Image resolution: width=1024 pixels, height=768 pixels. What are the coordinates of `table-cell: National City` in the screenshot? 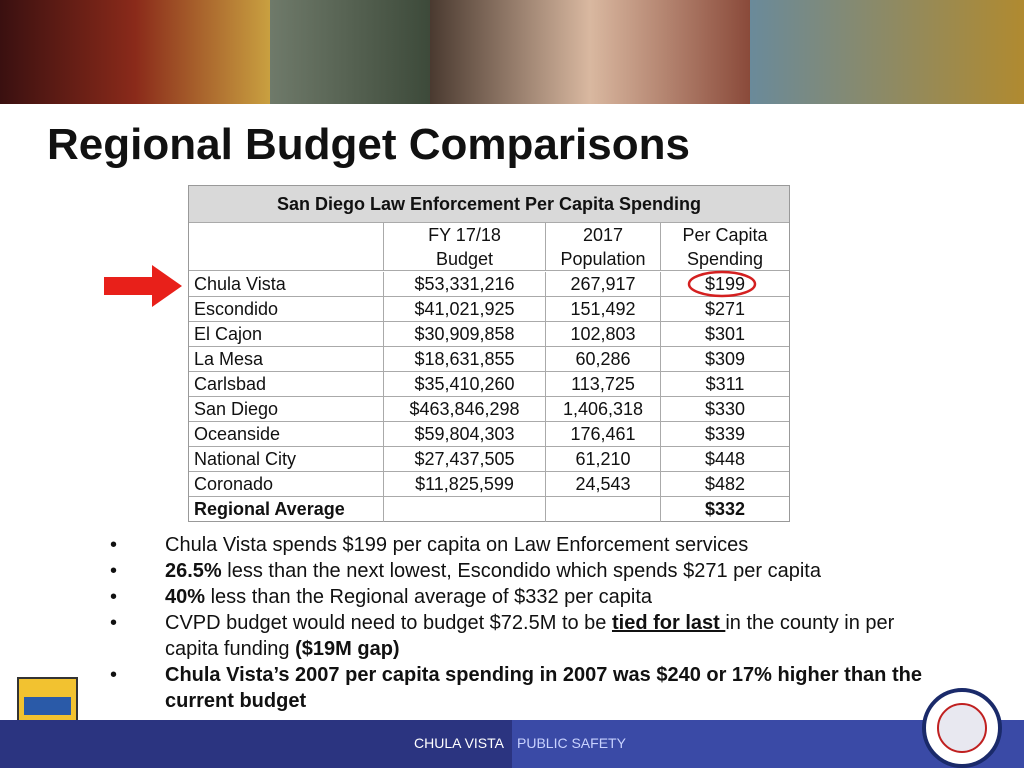 It's located at (286, 459).